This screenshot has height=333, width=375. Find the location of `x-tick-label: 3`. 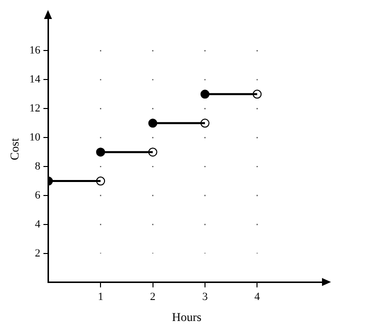

x-tick-label: 3 is located at coordinates (205, 296).